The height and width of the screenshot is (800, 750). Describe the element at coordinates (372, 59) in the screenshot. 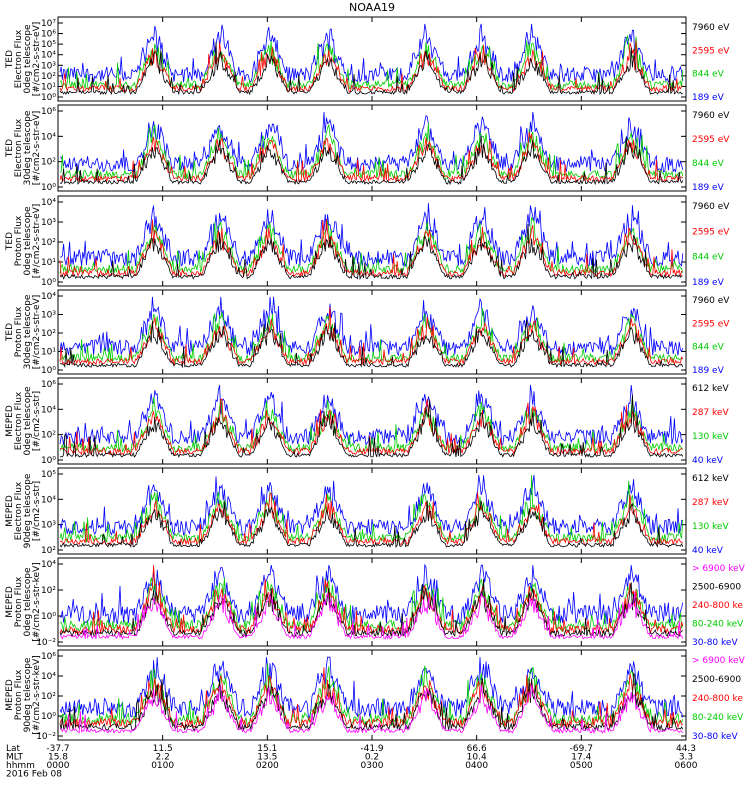

I see `panel-frame` at that location.